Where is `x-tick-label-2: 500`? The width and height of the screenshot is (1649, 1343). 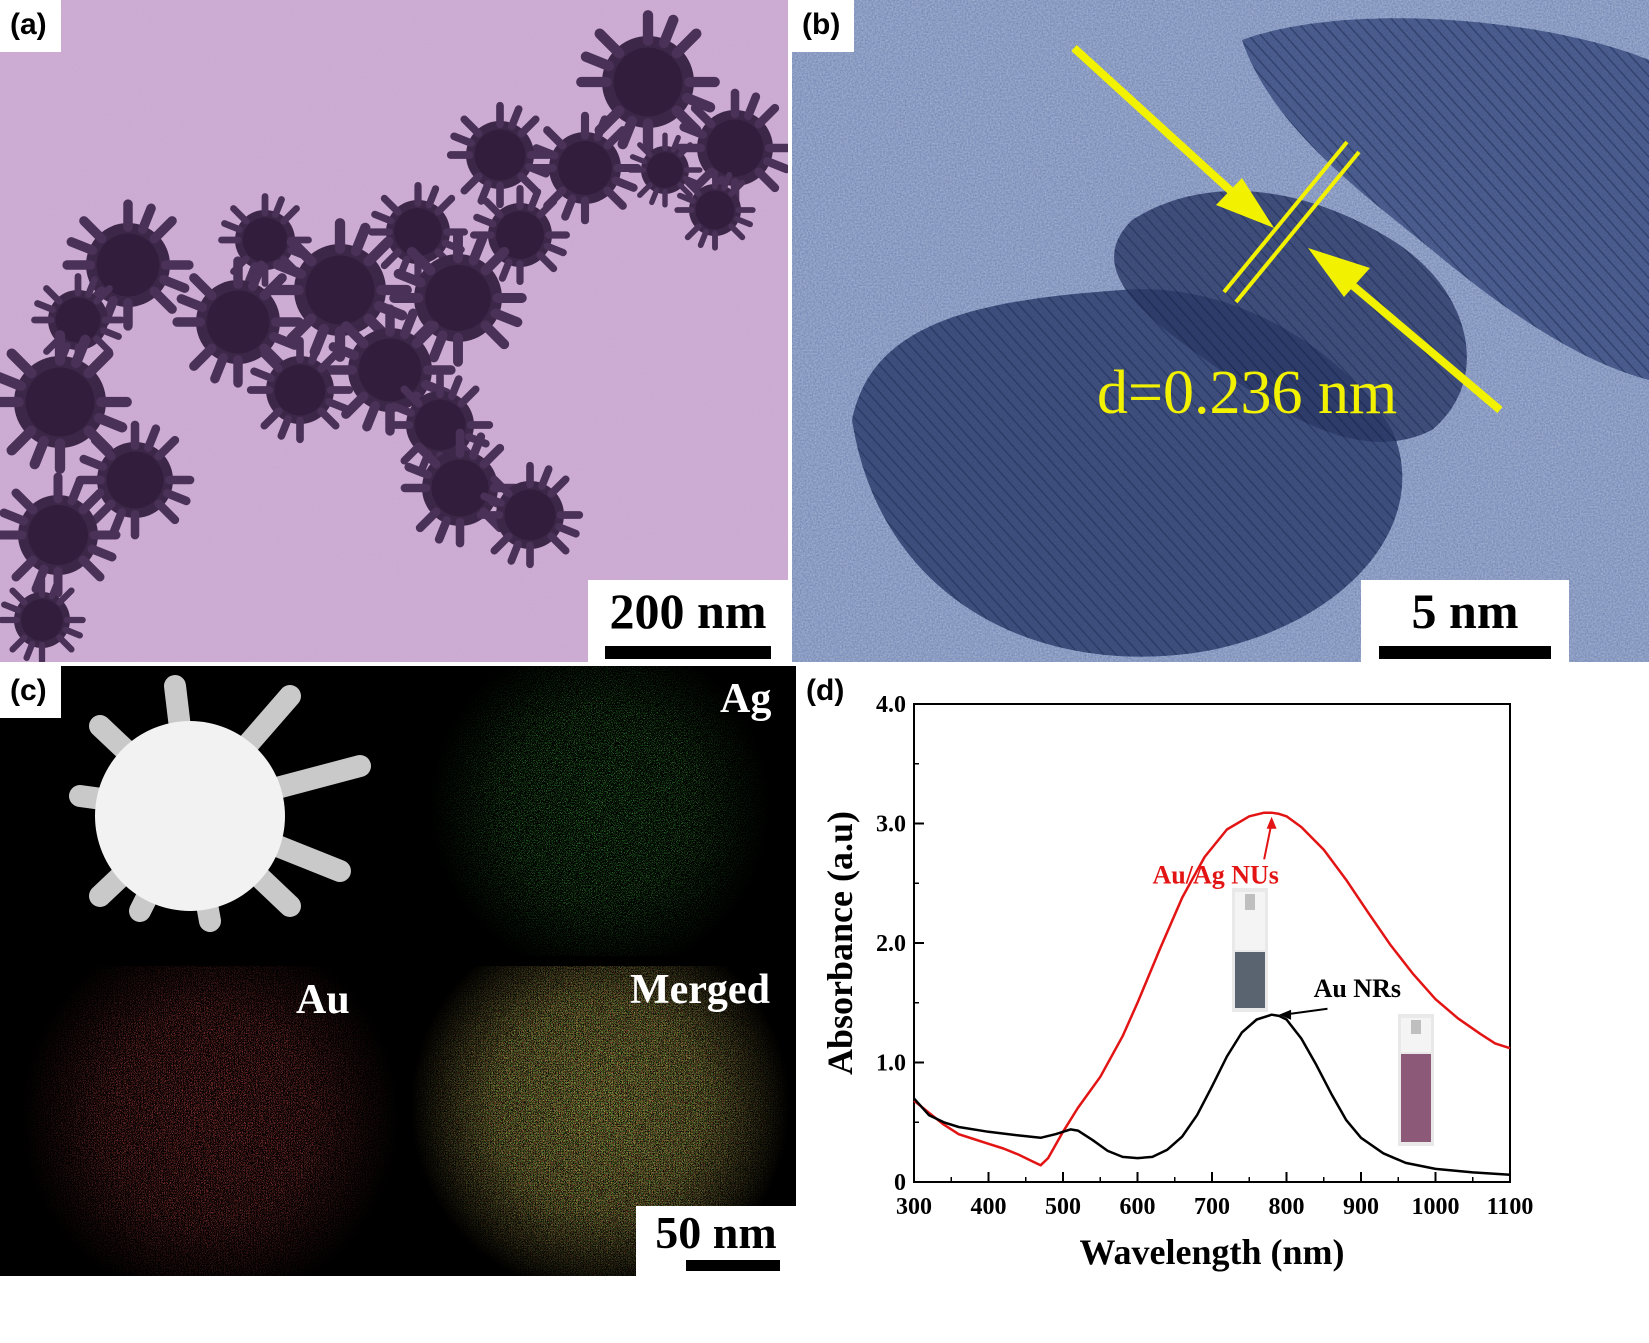 x-tick-label-2: 500 is located at coordinates (1063, 1207).